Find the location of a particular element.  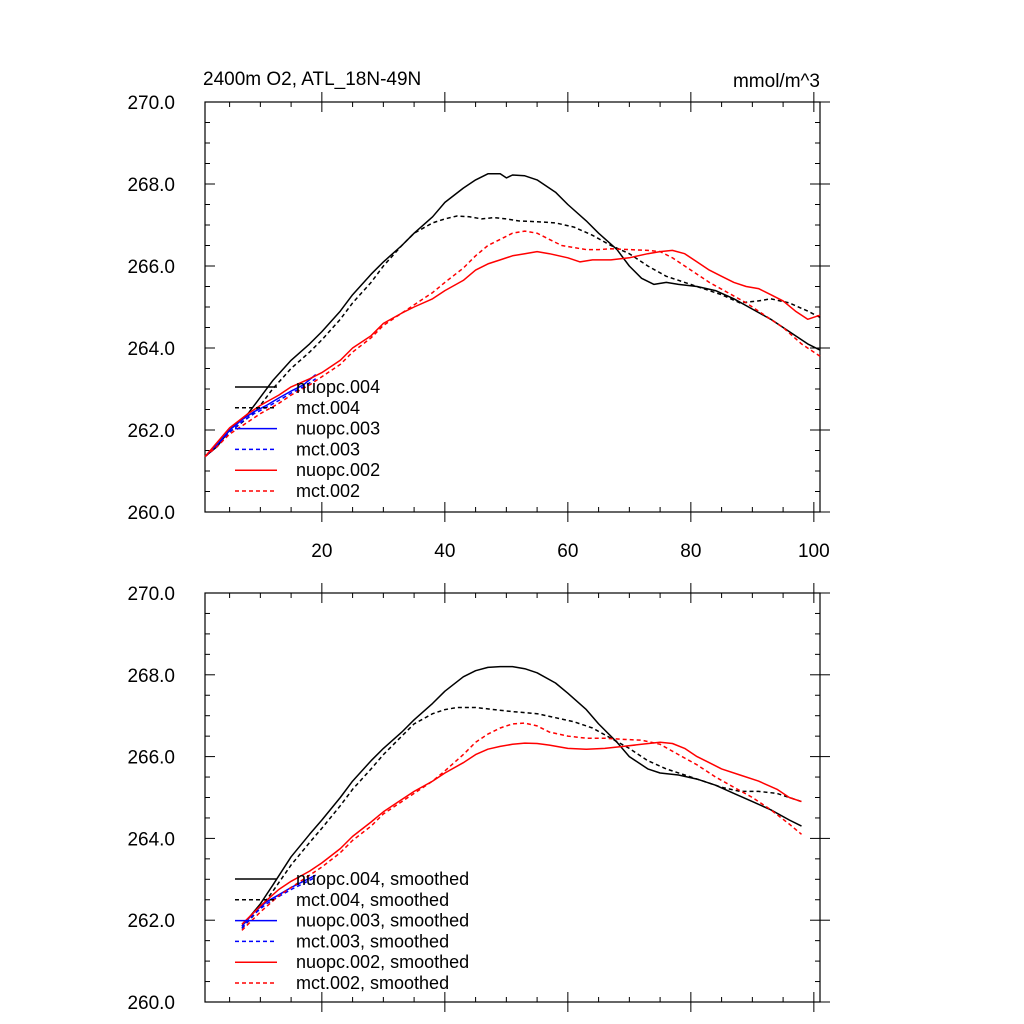

legend-label: mct.004 is located at coordinates (328, 408).